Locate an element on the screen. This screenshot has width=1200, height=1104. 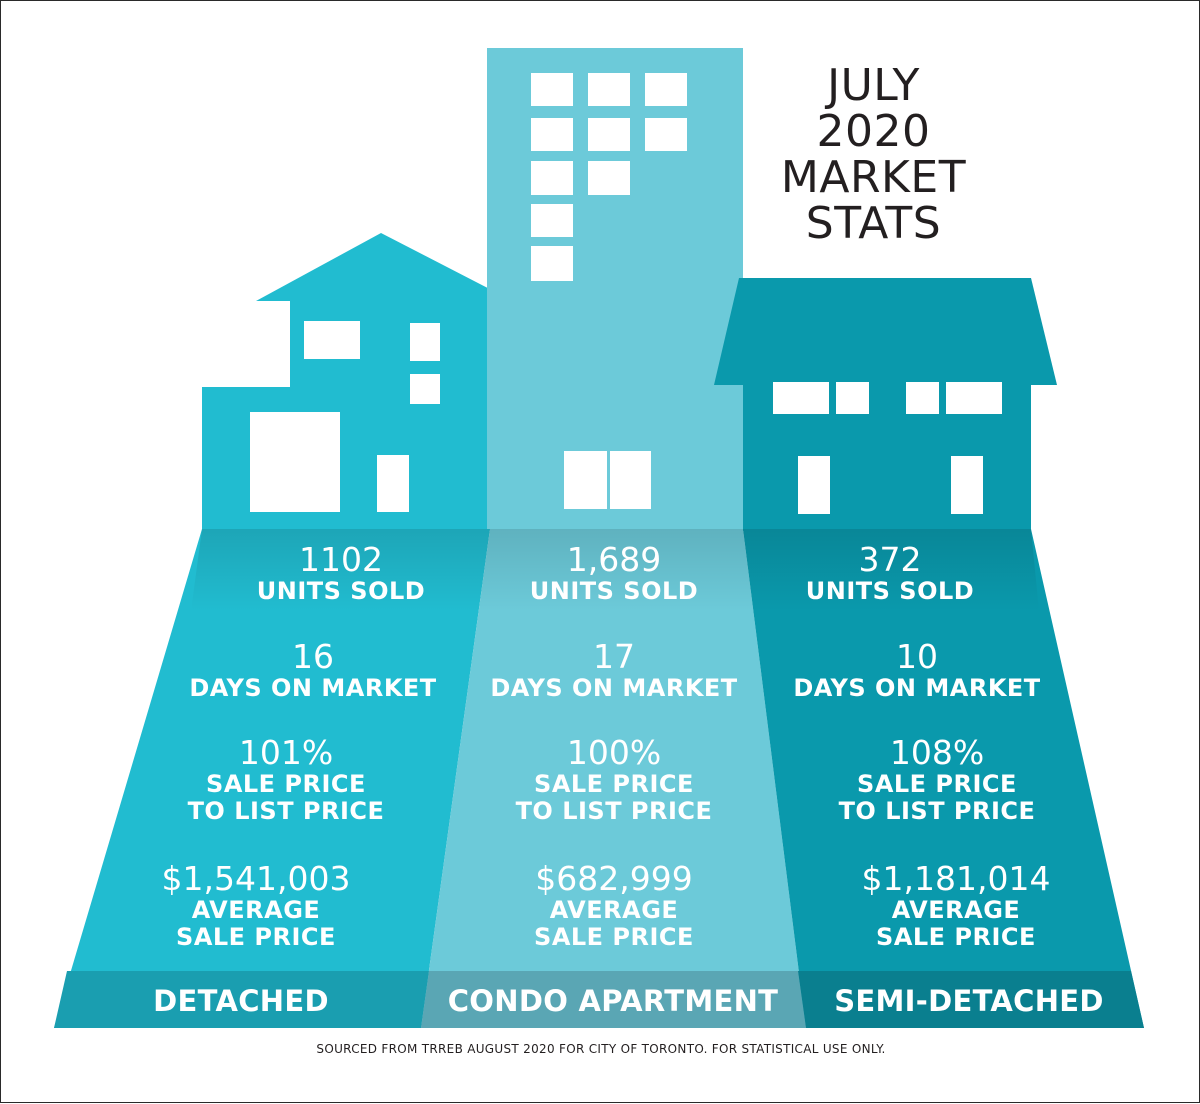
category-condo-apartment: CONDO APARTMENT is located at coordinates (613, 1001).